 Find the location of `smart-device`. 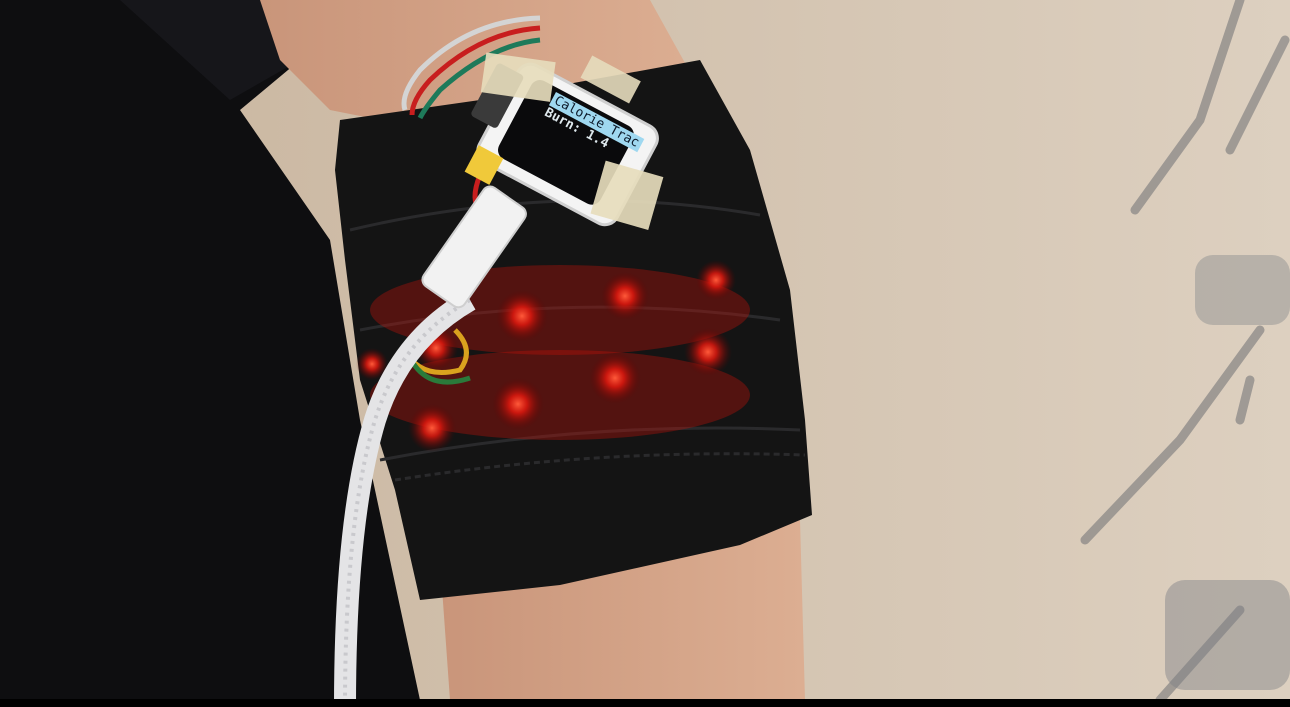

smart-device is located at coordinates (567, 141).